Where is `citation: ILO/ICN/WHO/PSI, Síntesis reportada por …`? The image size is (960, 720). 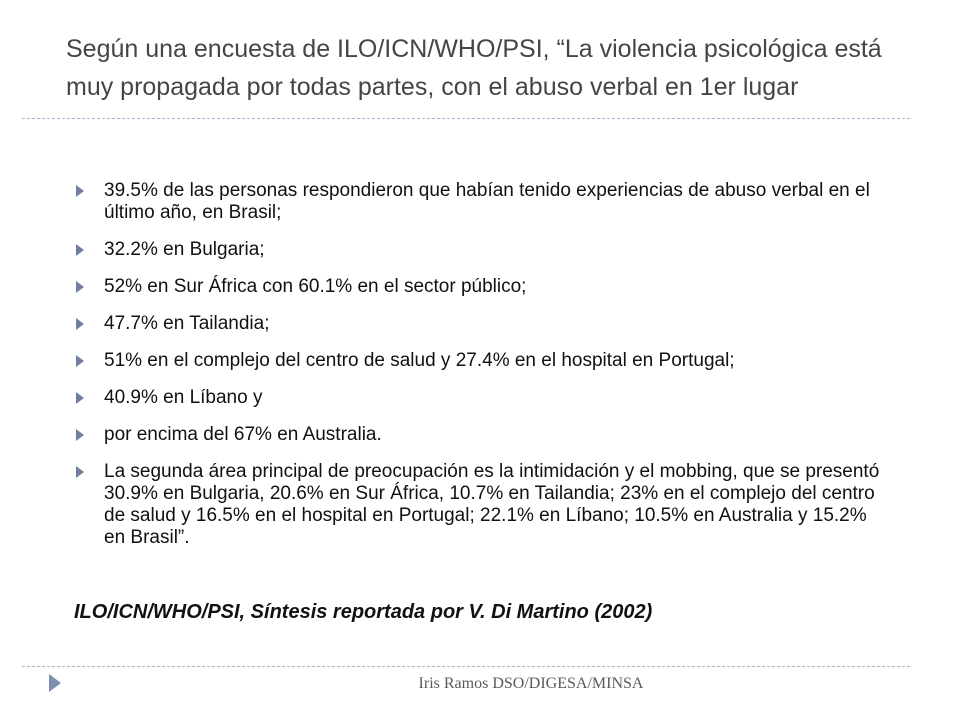 citation: ILO/ICN/WHO/PSI, Síntesis reportada por … is located at coordinates (363, 612).